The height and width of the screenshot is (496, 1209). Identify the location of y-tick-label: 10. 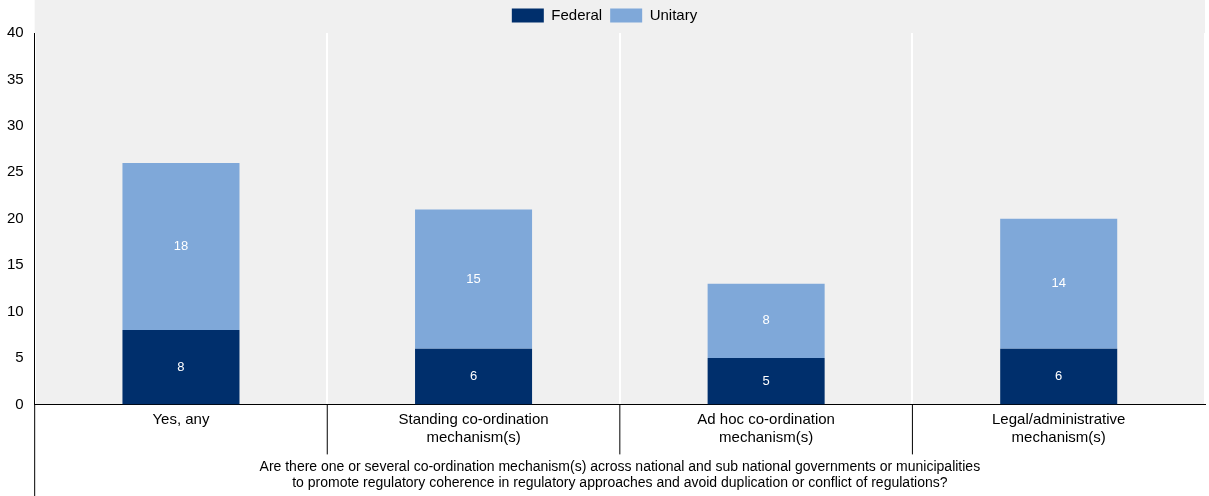
(15, 310).